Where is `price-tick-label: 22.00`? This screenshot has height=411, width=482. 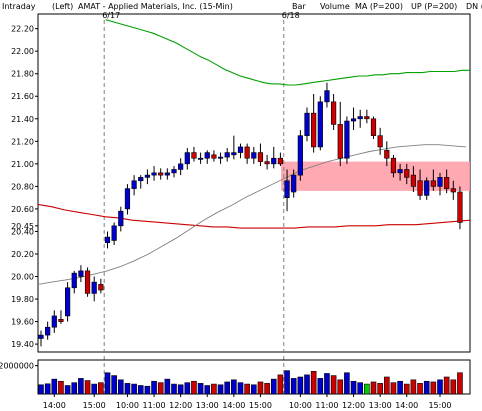
price-tick-label: 22.00 is located at coordinates (22, 51).